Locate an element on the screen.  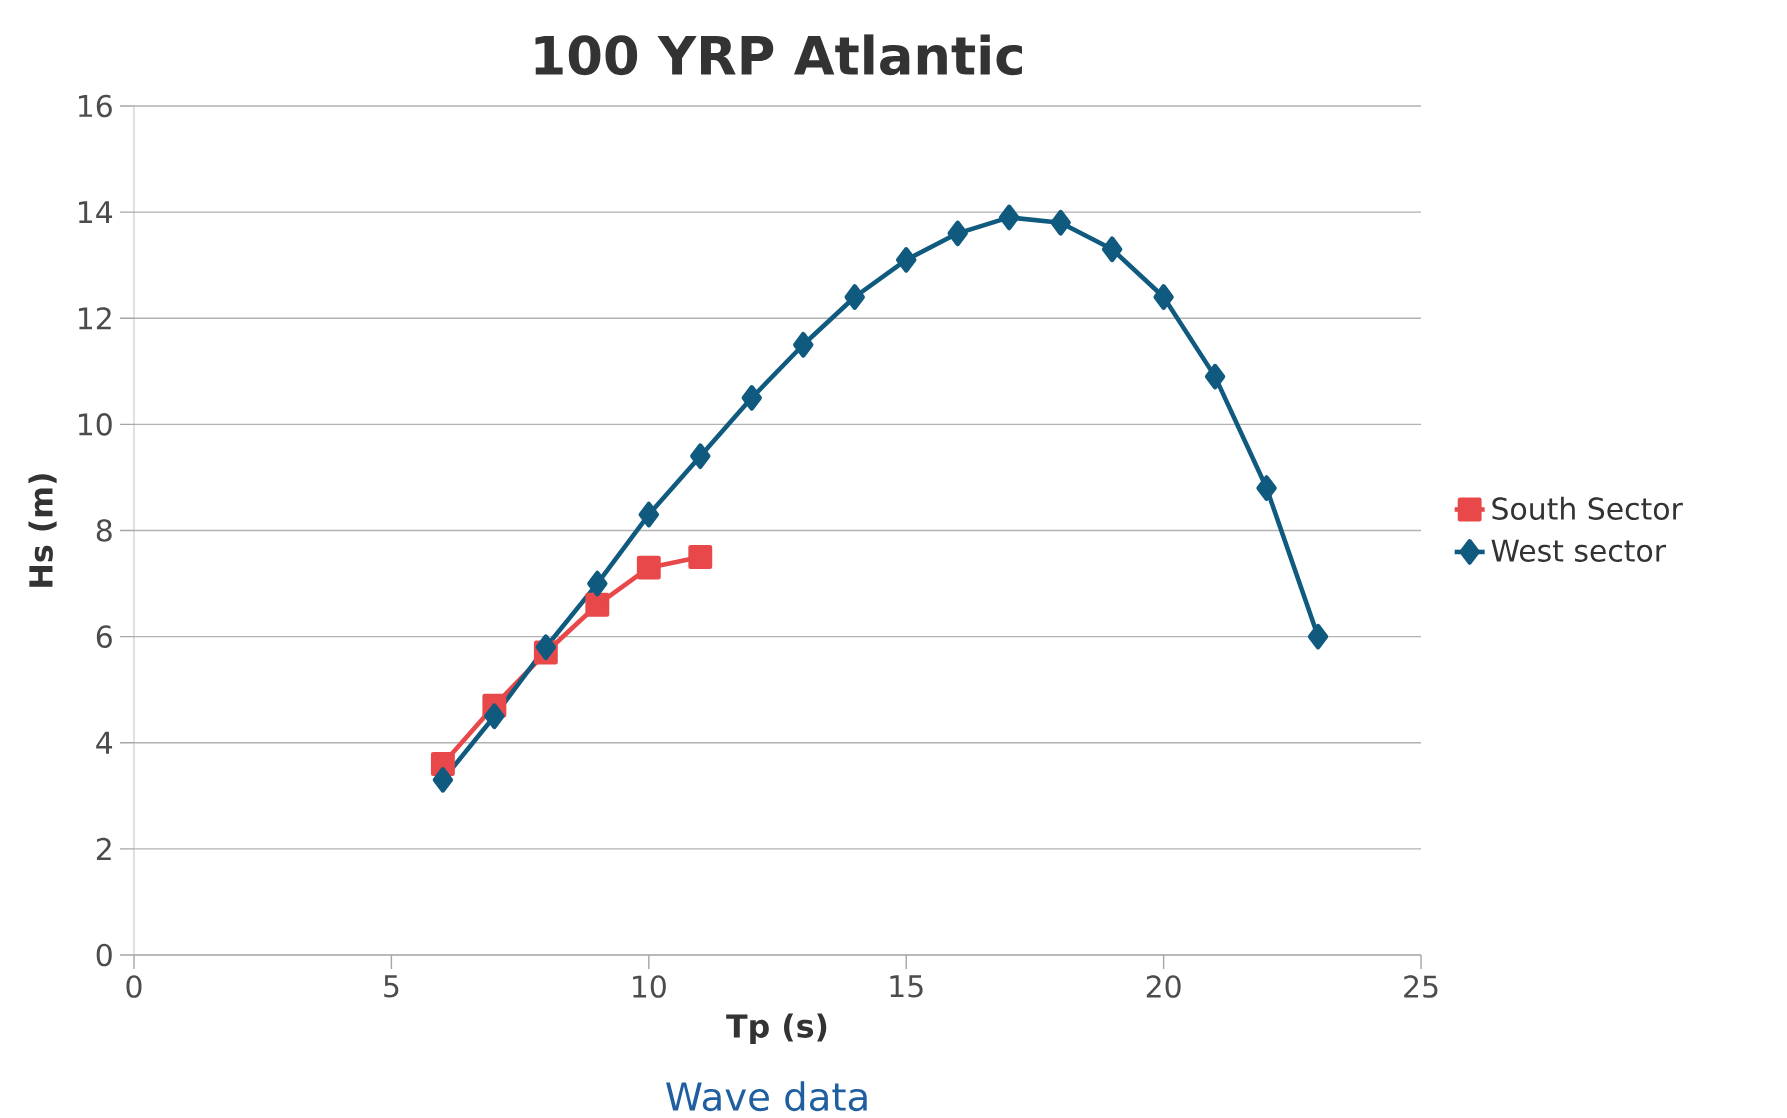
y-tick-label: 6 is located at coordinates (104, 636).